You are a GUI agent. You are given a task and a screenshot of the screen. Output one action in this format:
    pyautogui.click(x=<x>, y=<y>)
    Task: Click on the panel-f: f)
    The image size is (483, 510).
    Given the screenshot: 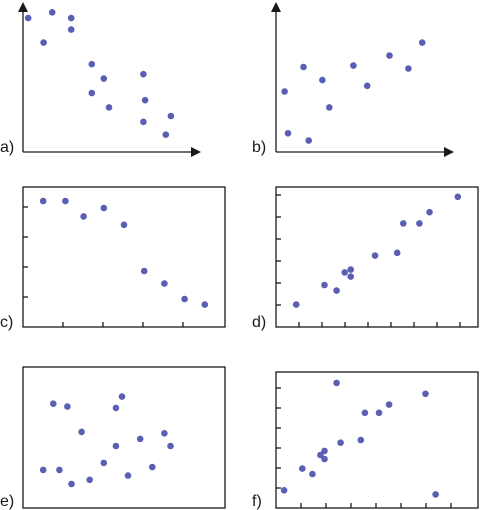 What is the action you would take?
    pyautogui.click(x=365, y=440)
    